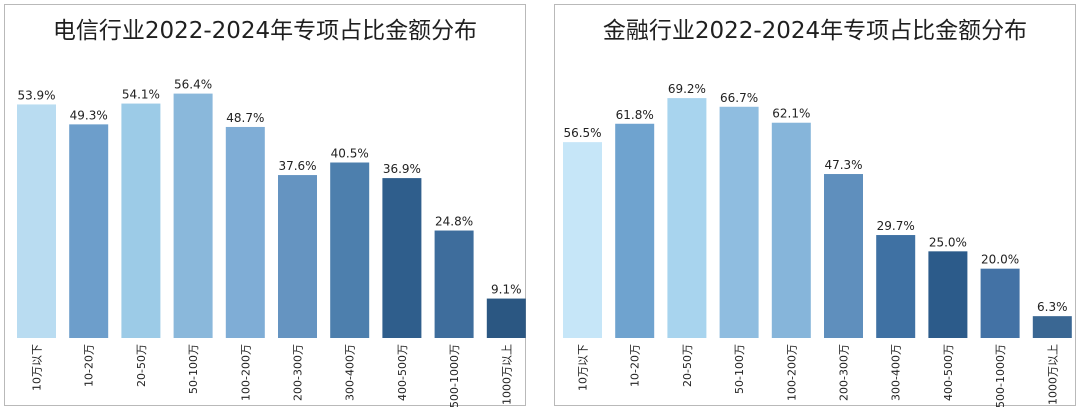  What do you see at coordinates (141, 95) in the screenshot?
I see `value-label-3: 54.1%` at bounding box center [141, 95].